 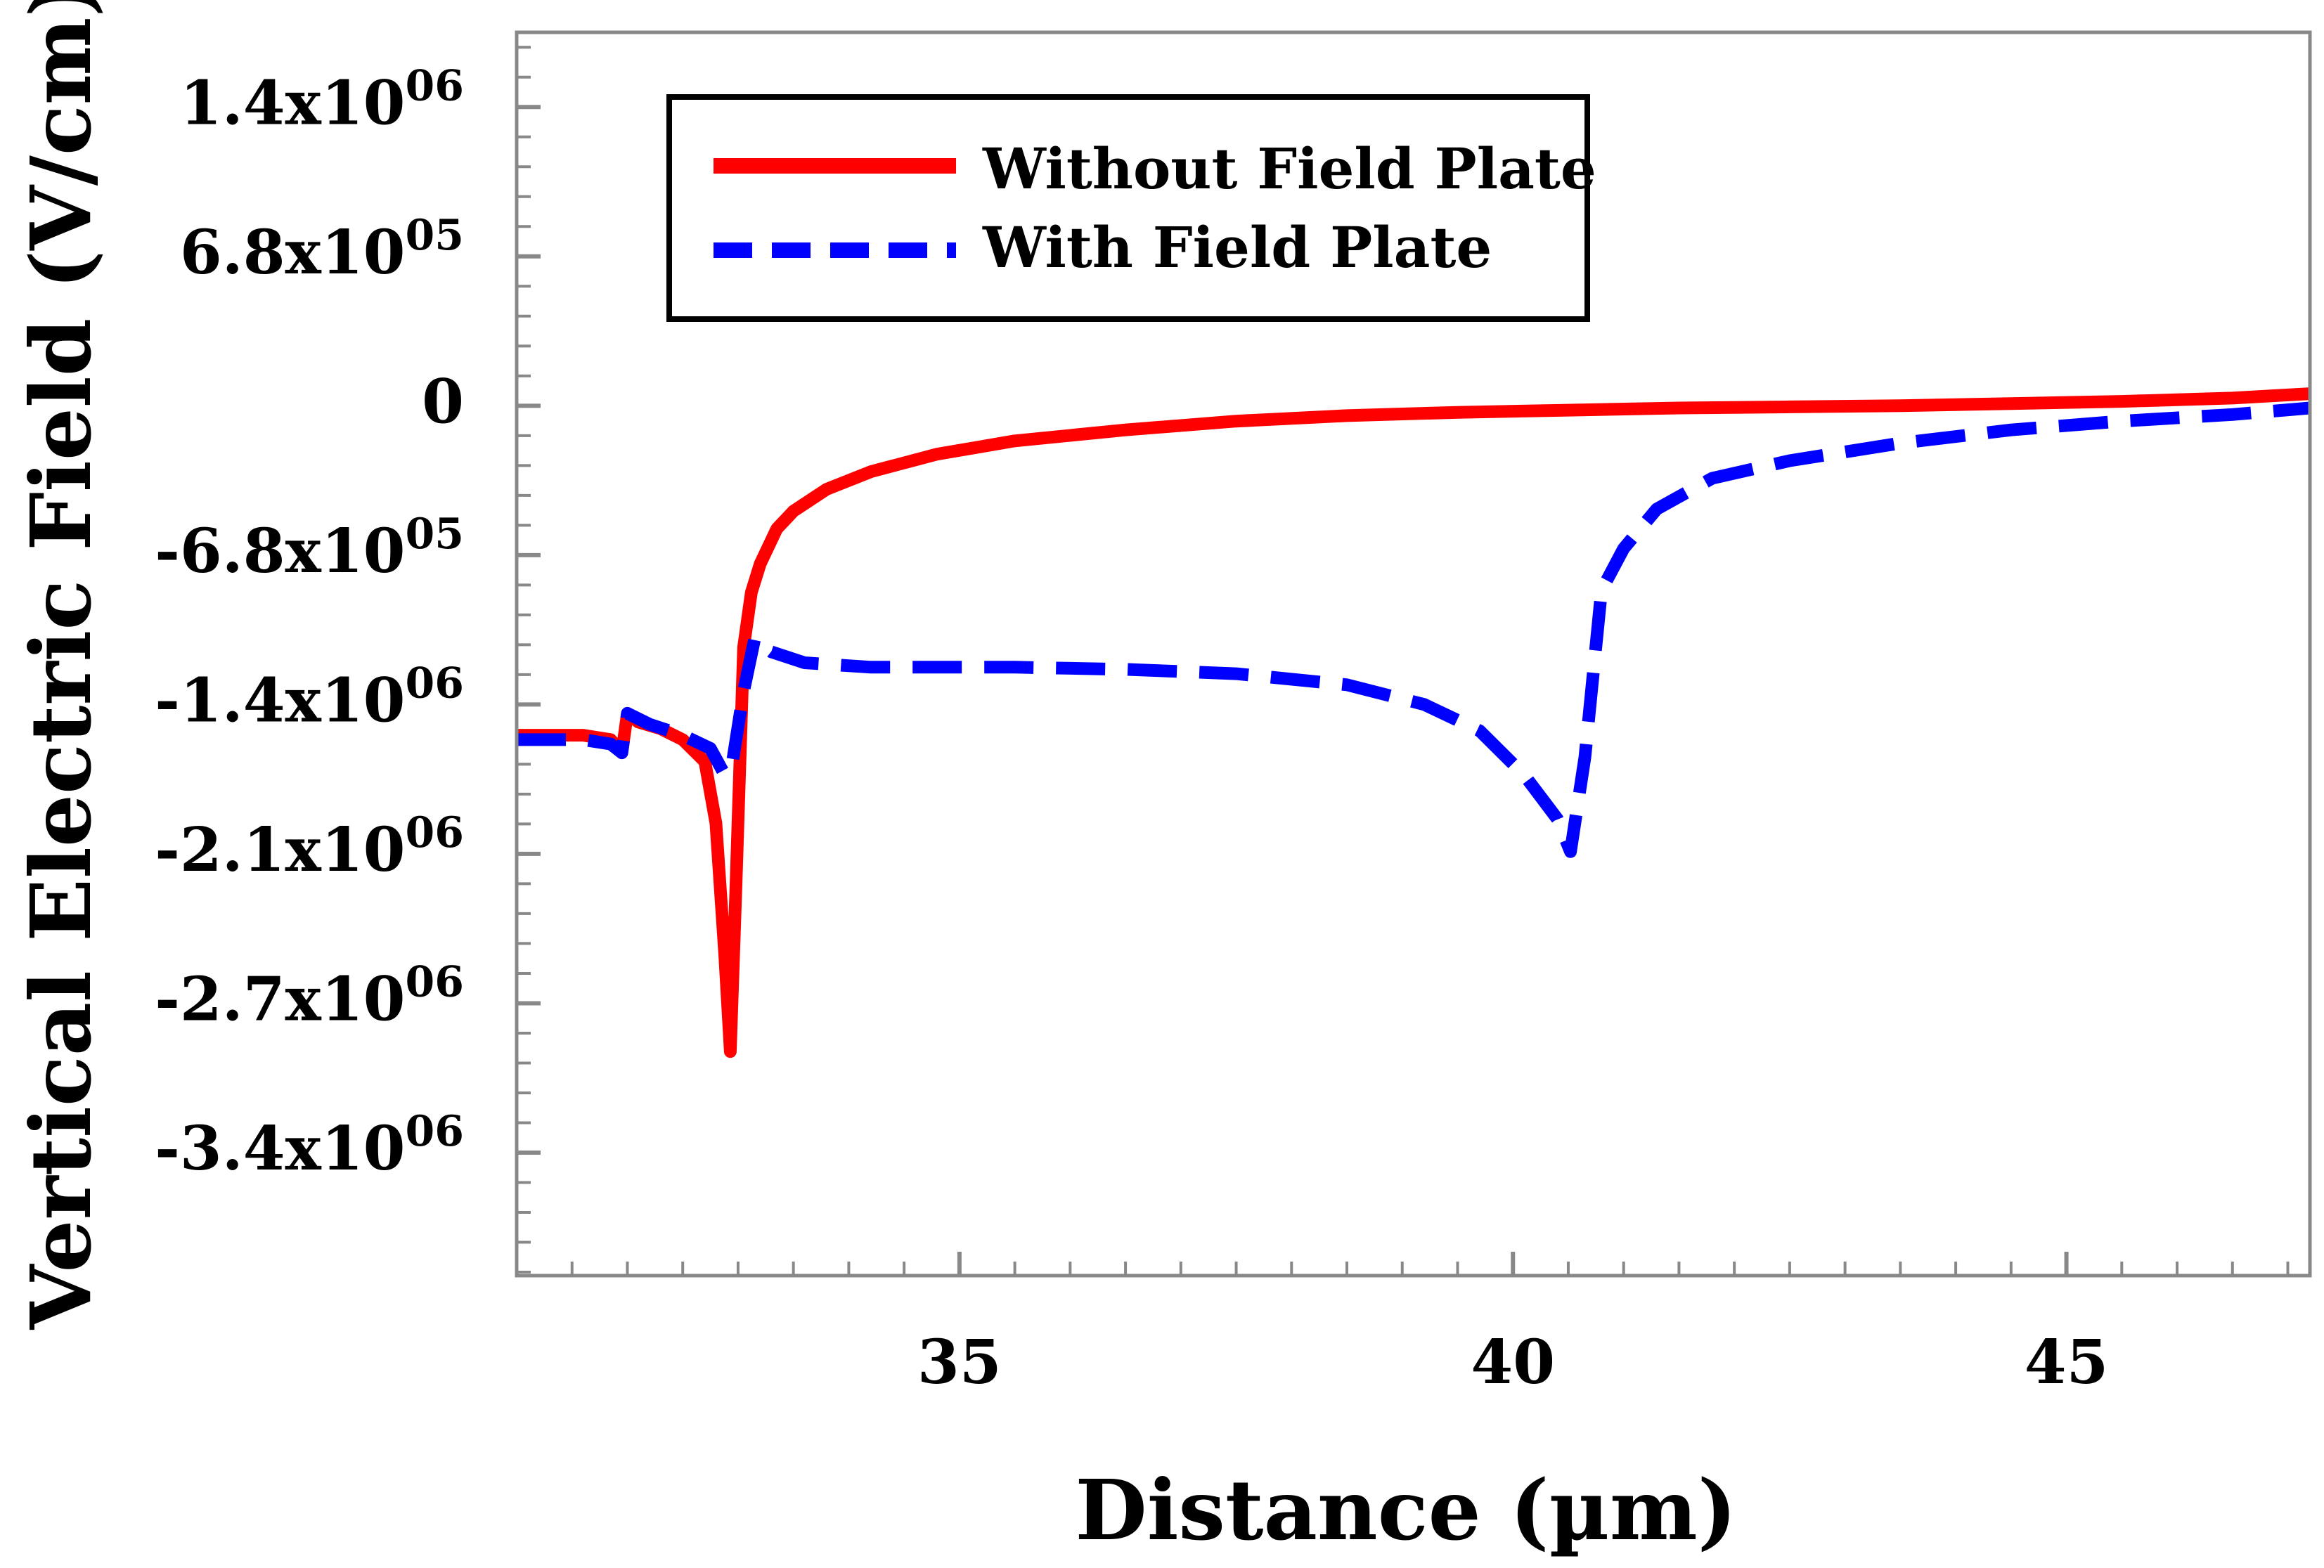 I want to click on y-tick-label: 6.8x1005, so click(x=322, y=249).